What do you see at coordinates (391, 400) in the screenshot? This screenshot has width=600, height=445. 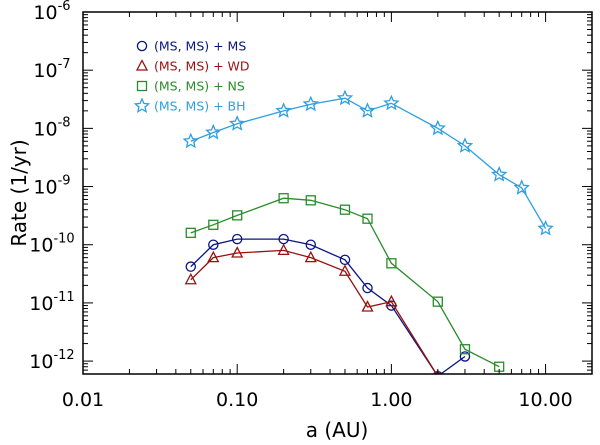 I see `x-tick-label: 1.00` at bounding box center [391, 400].